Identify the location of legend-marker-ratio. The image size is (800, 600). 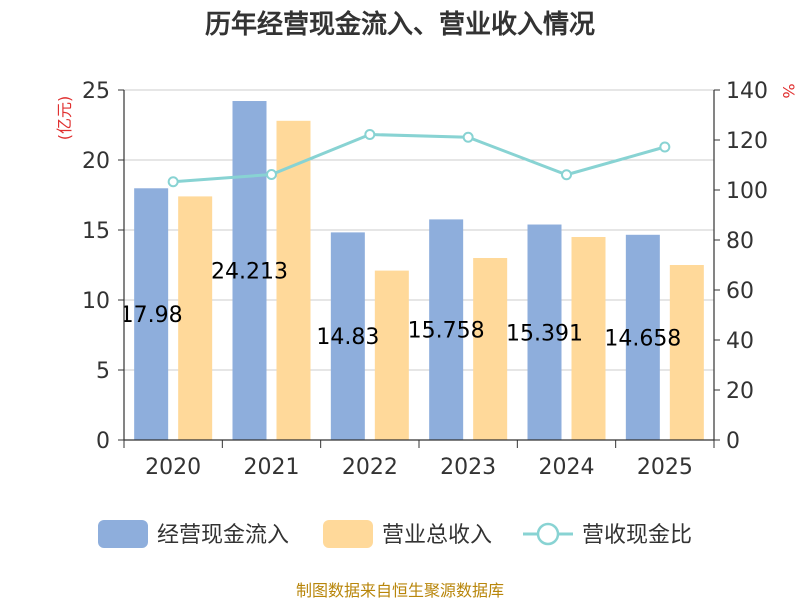
(548, 534).